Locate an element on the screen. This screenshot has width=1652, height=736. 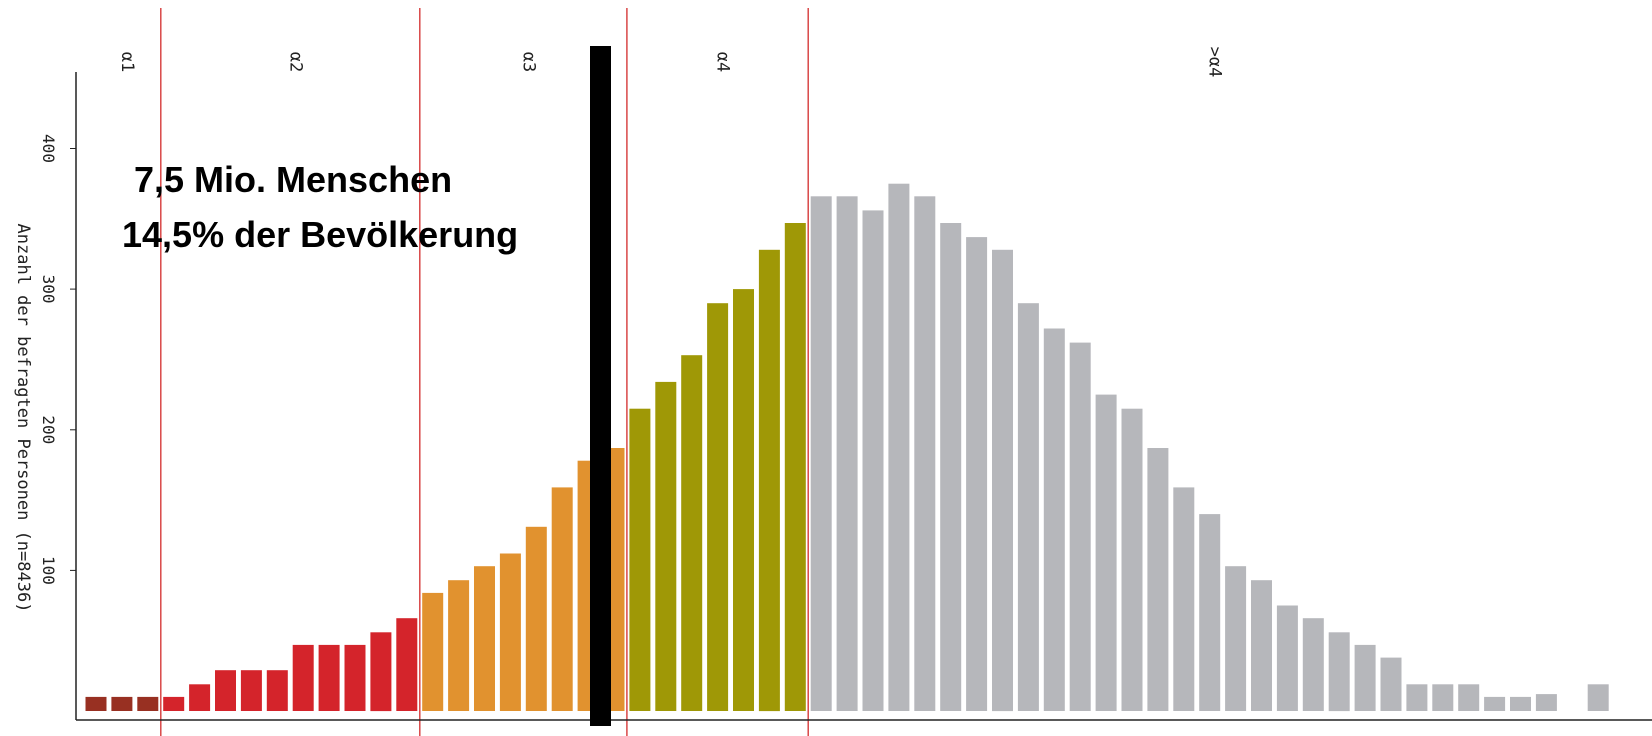
y-ticks: 100 200 300 400 is located at coordinates (57, 359).